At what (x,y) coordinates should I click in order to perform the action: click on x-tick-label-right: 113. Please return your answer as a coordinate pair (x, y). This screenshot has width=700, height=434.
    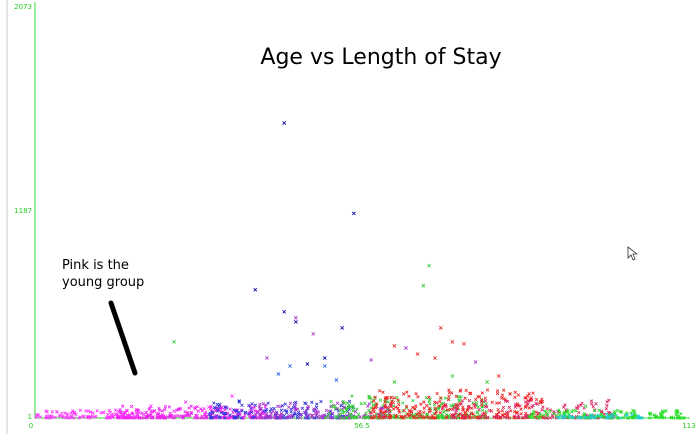
    Looking at the image, I should click on (688, 426).